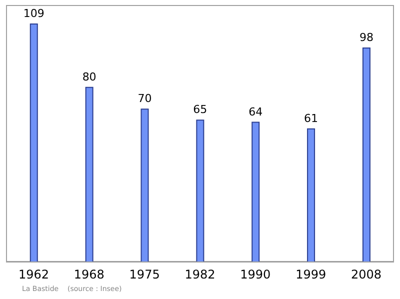 Image resolution: width=400 pixels, height=299 pixels. Describe the element at coordinates (311, 275) in the screenshot. I see `x-tick-label: 1999` at that location.